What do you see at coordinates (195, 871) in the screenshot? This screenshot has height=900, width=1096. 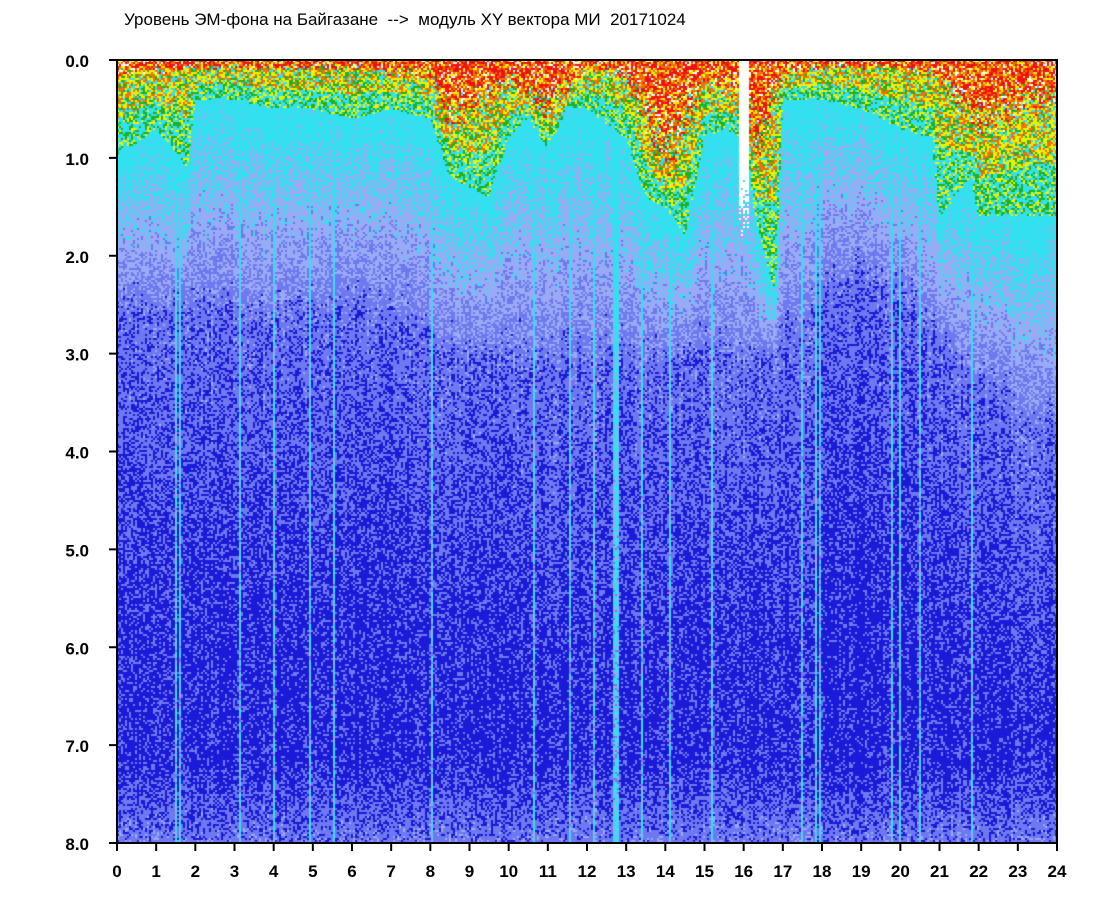 I see `x-tick-label: 2` at bounding box center [195, 871].